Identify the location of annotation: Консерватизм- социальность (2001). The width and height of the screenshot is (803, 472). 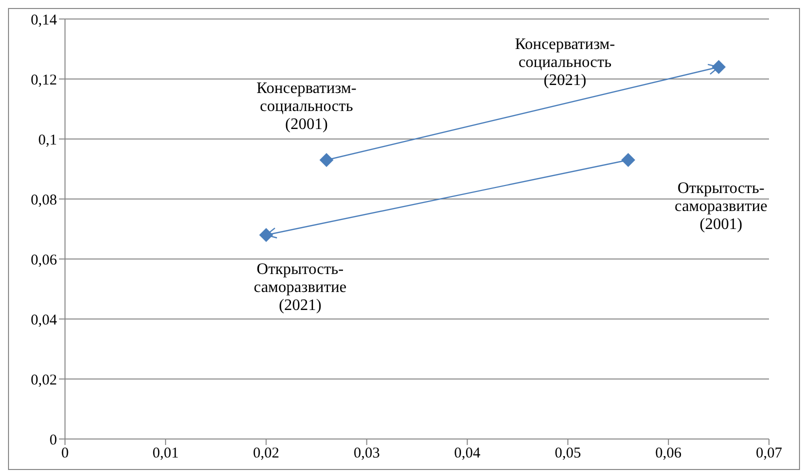
(307, 107).